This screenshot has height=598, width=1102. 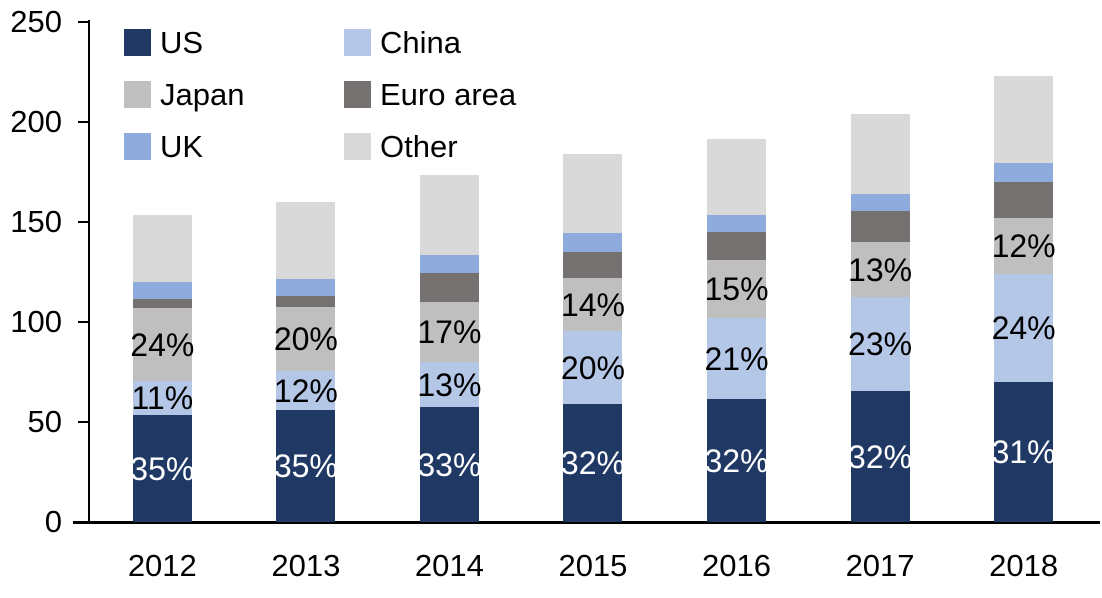 What do you see at coordinates (448, 94) in the screenshot?
I see `legend-label-euro-area: Euro area` at bounding box center [448, 94].